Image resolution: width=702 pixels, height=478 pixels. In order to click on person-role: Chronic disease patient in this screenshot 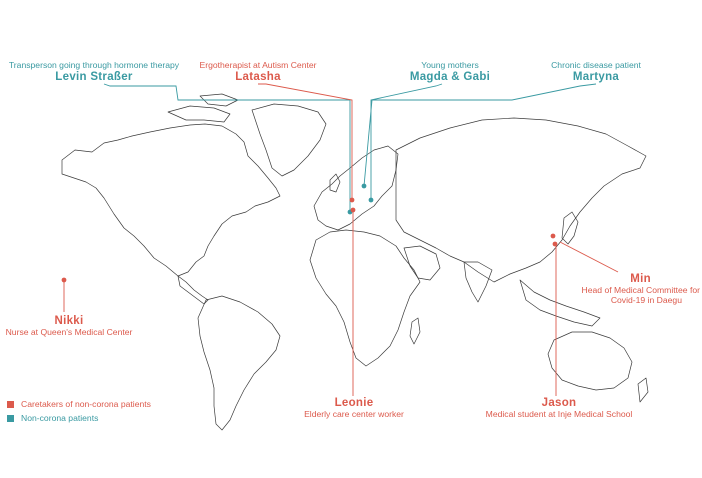, I will do `click(596, 65)`.